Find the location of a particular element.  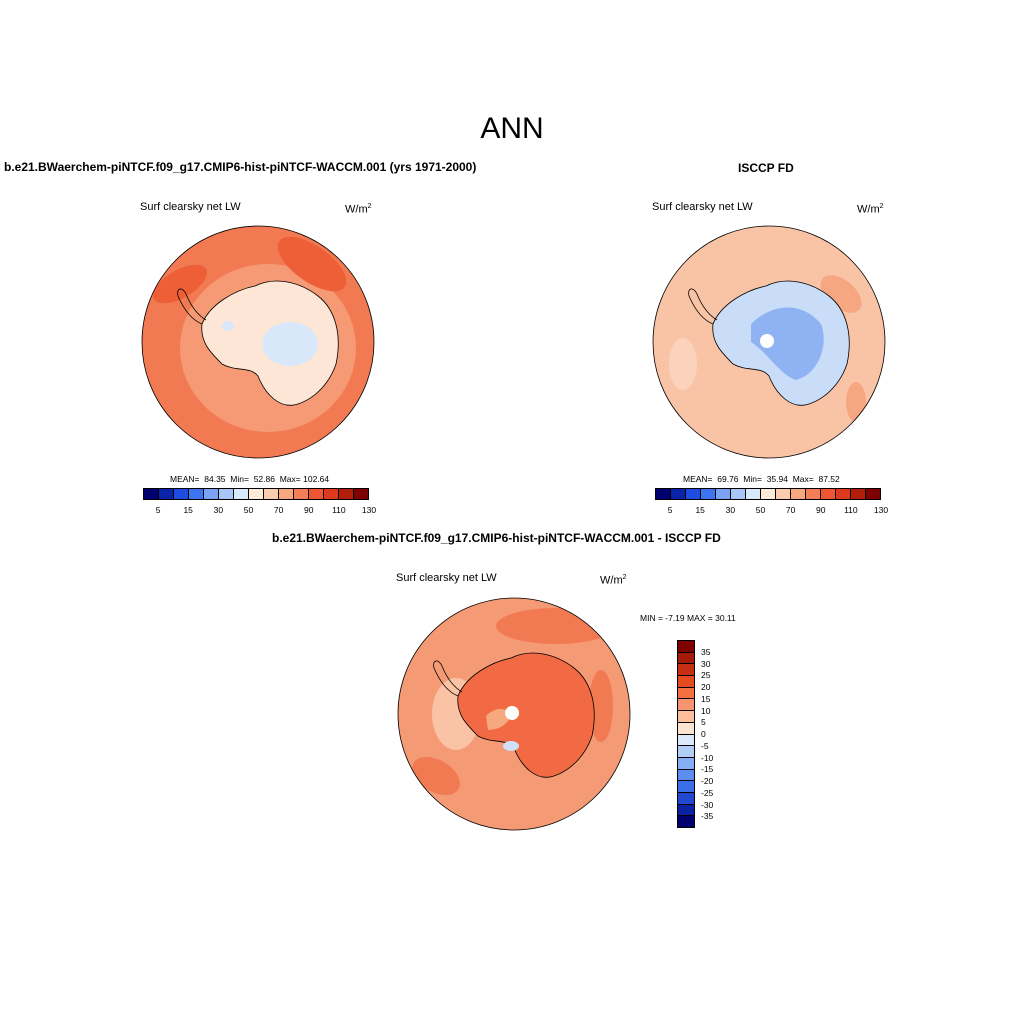

diff-colorbar-tick-label: -10 is located at coordinates (707, 757).